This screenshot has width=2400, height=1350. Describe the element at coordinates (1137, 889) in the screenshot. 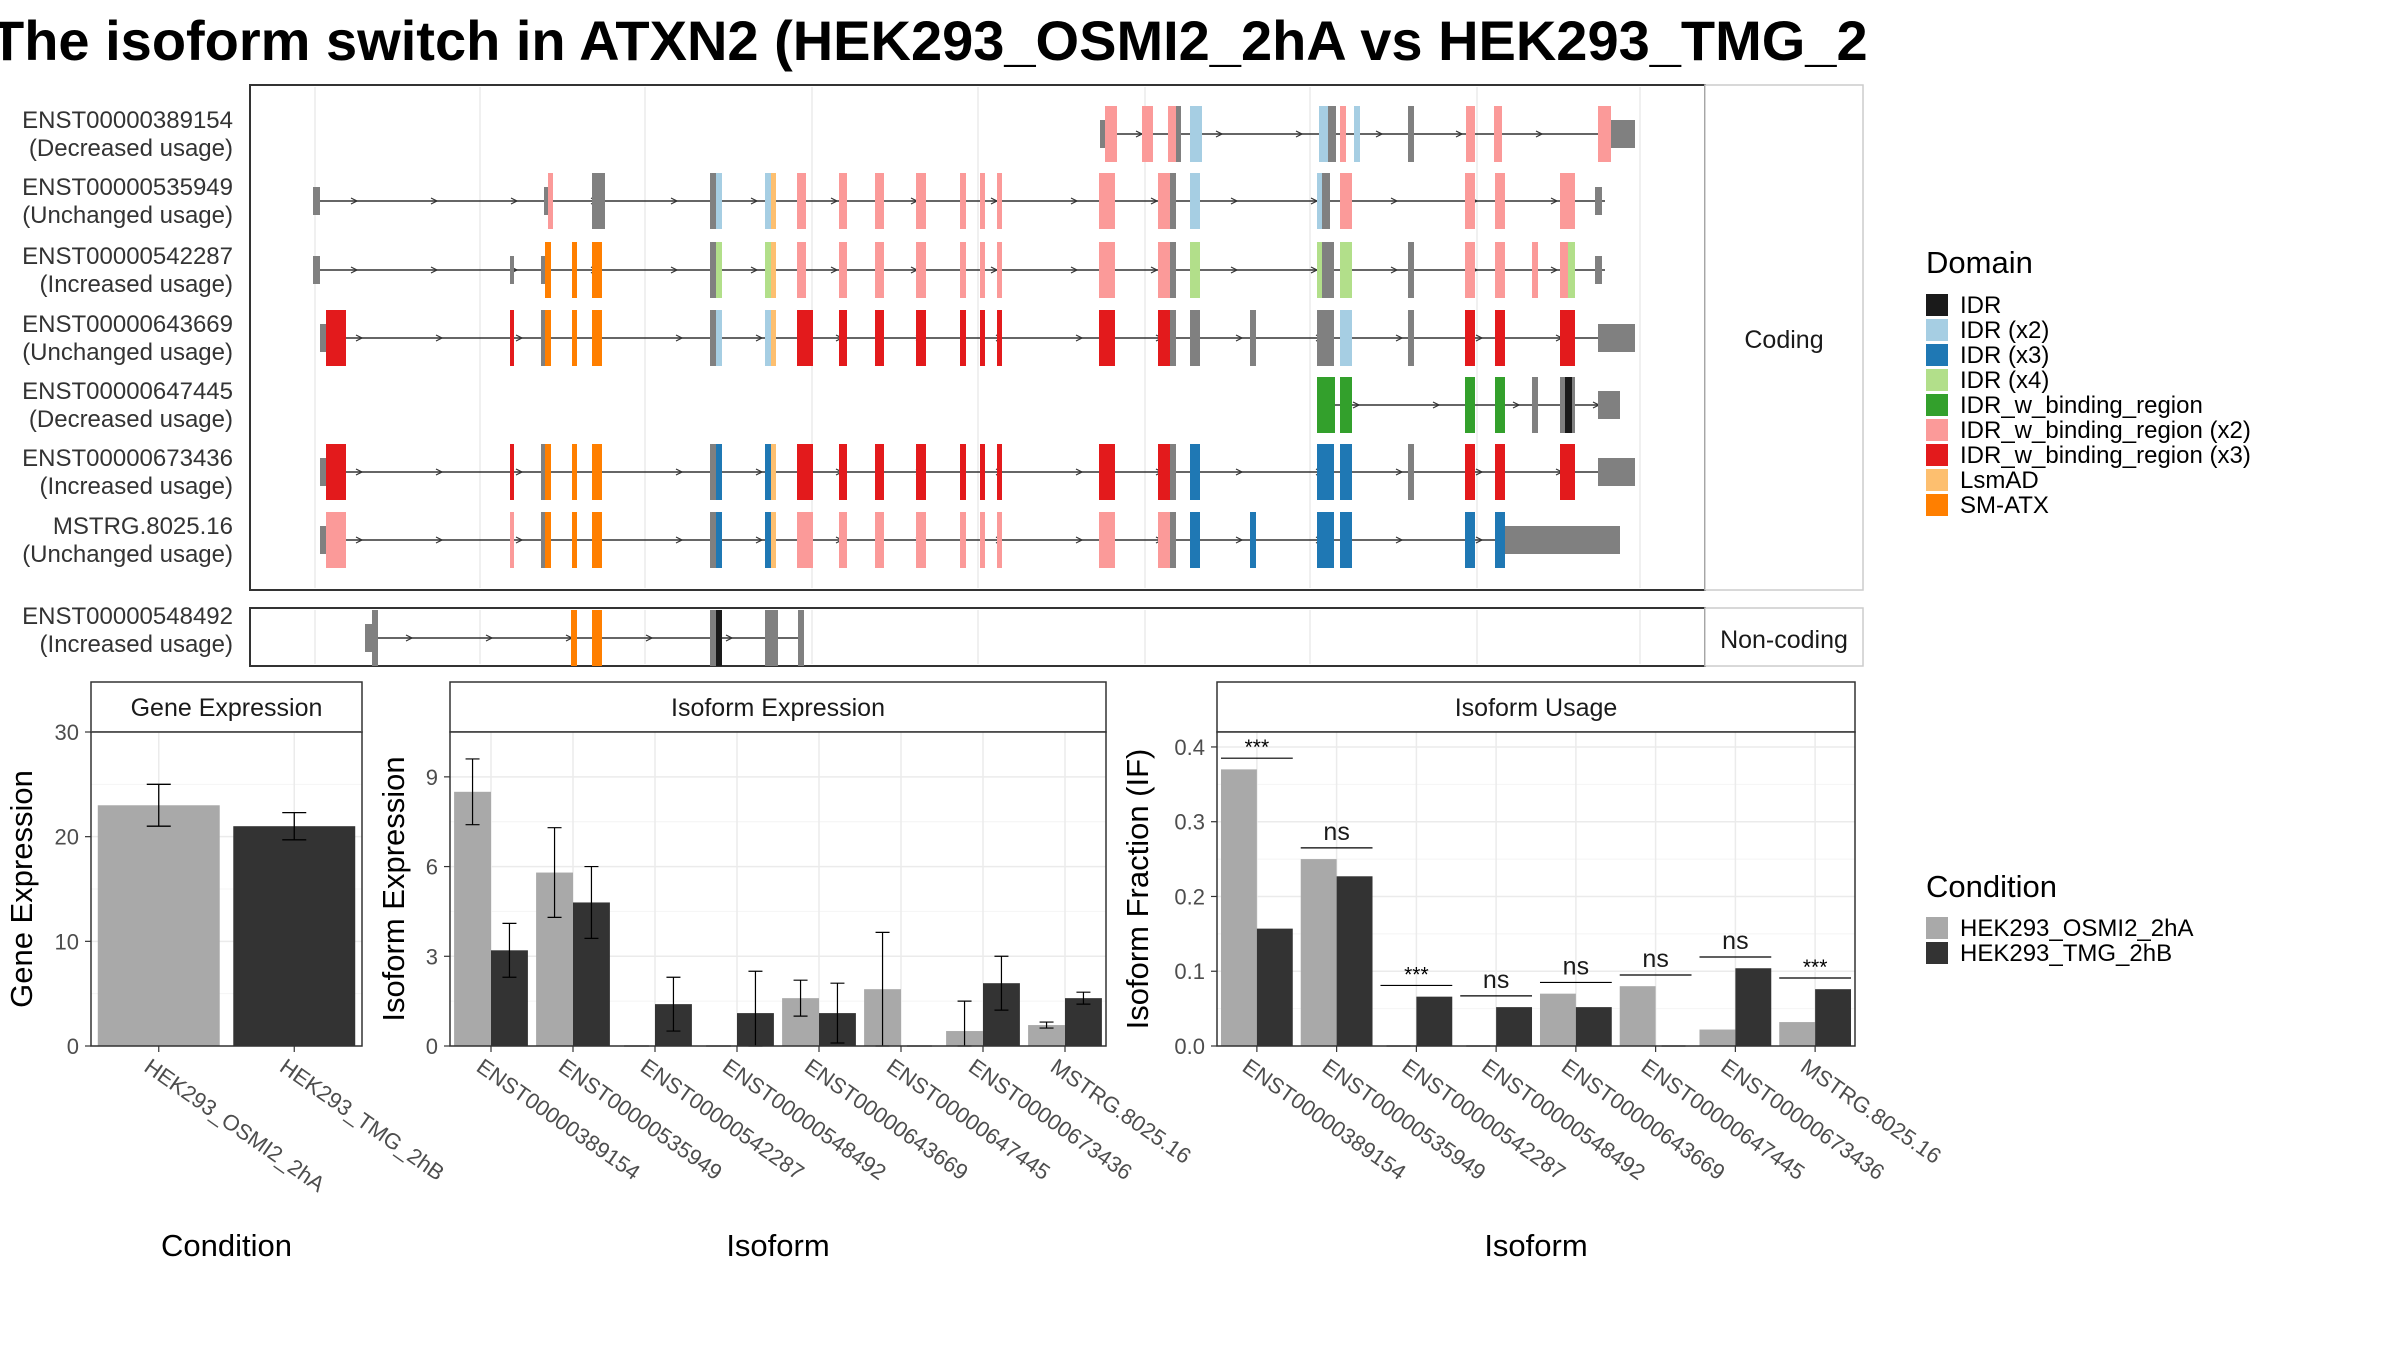

I see `y-axis-title: Isoform Fraction (IF)` at that location.